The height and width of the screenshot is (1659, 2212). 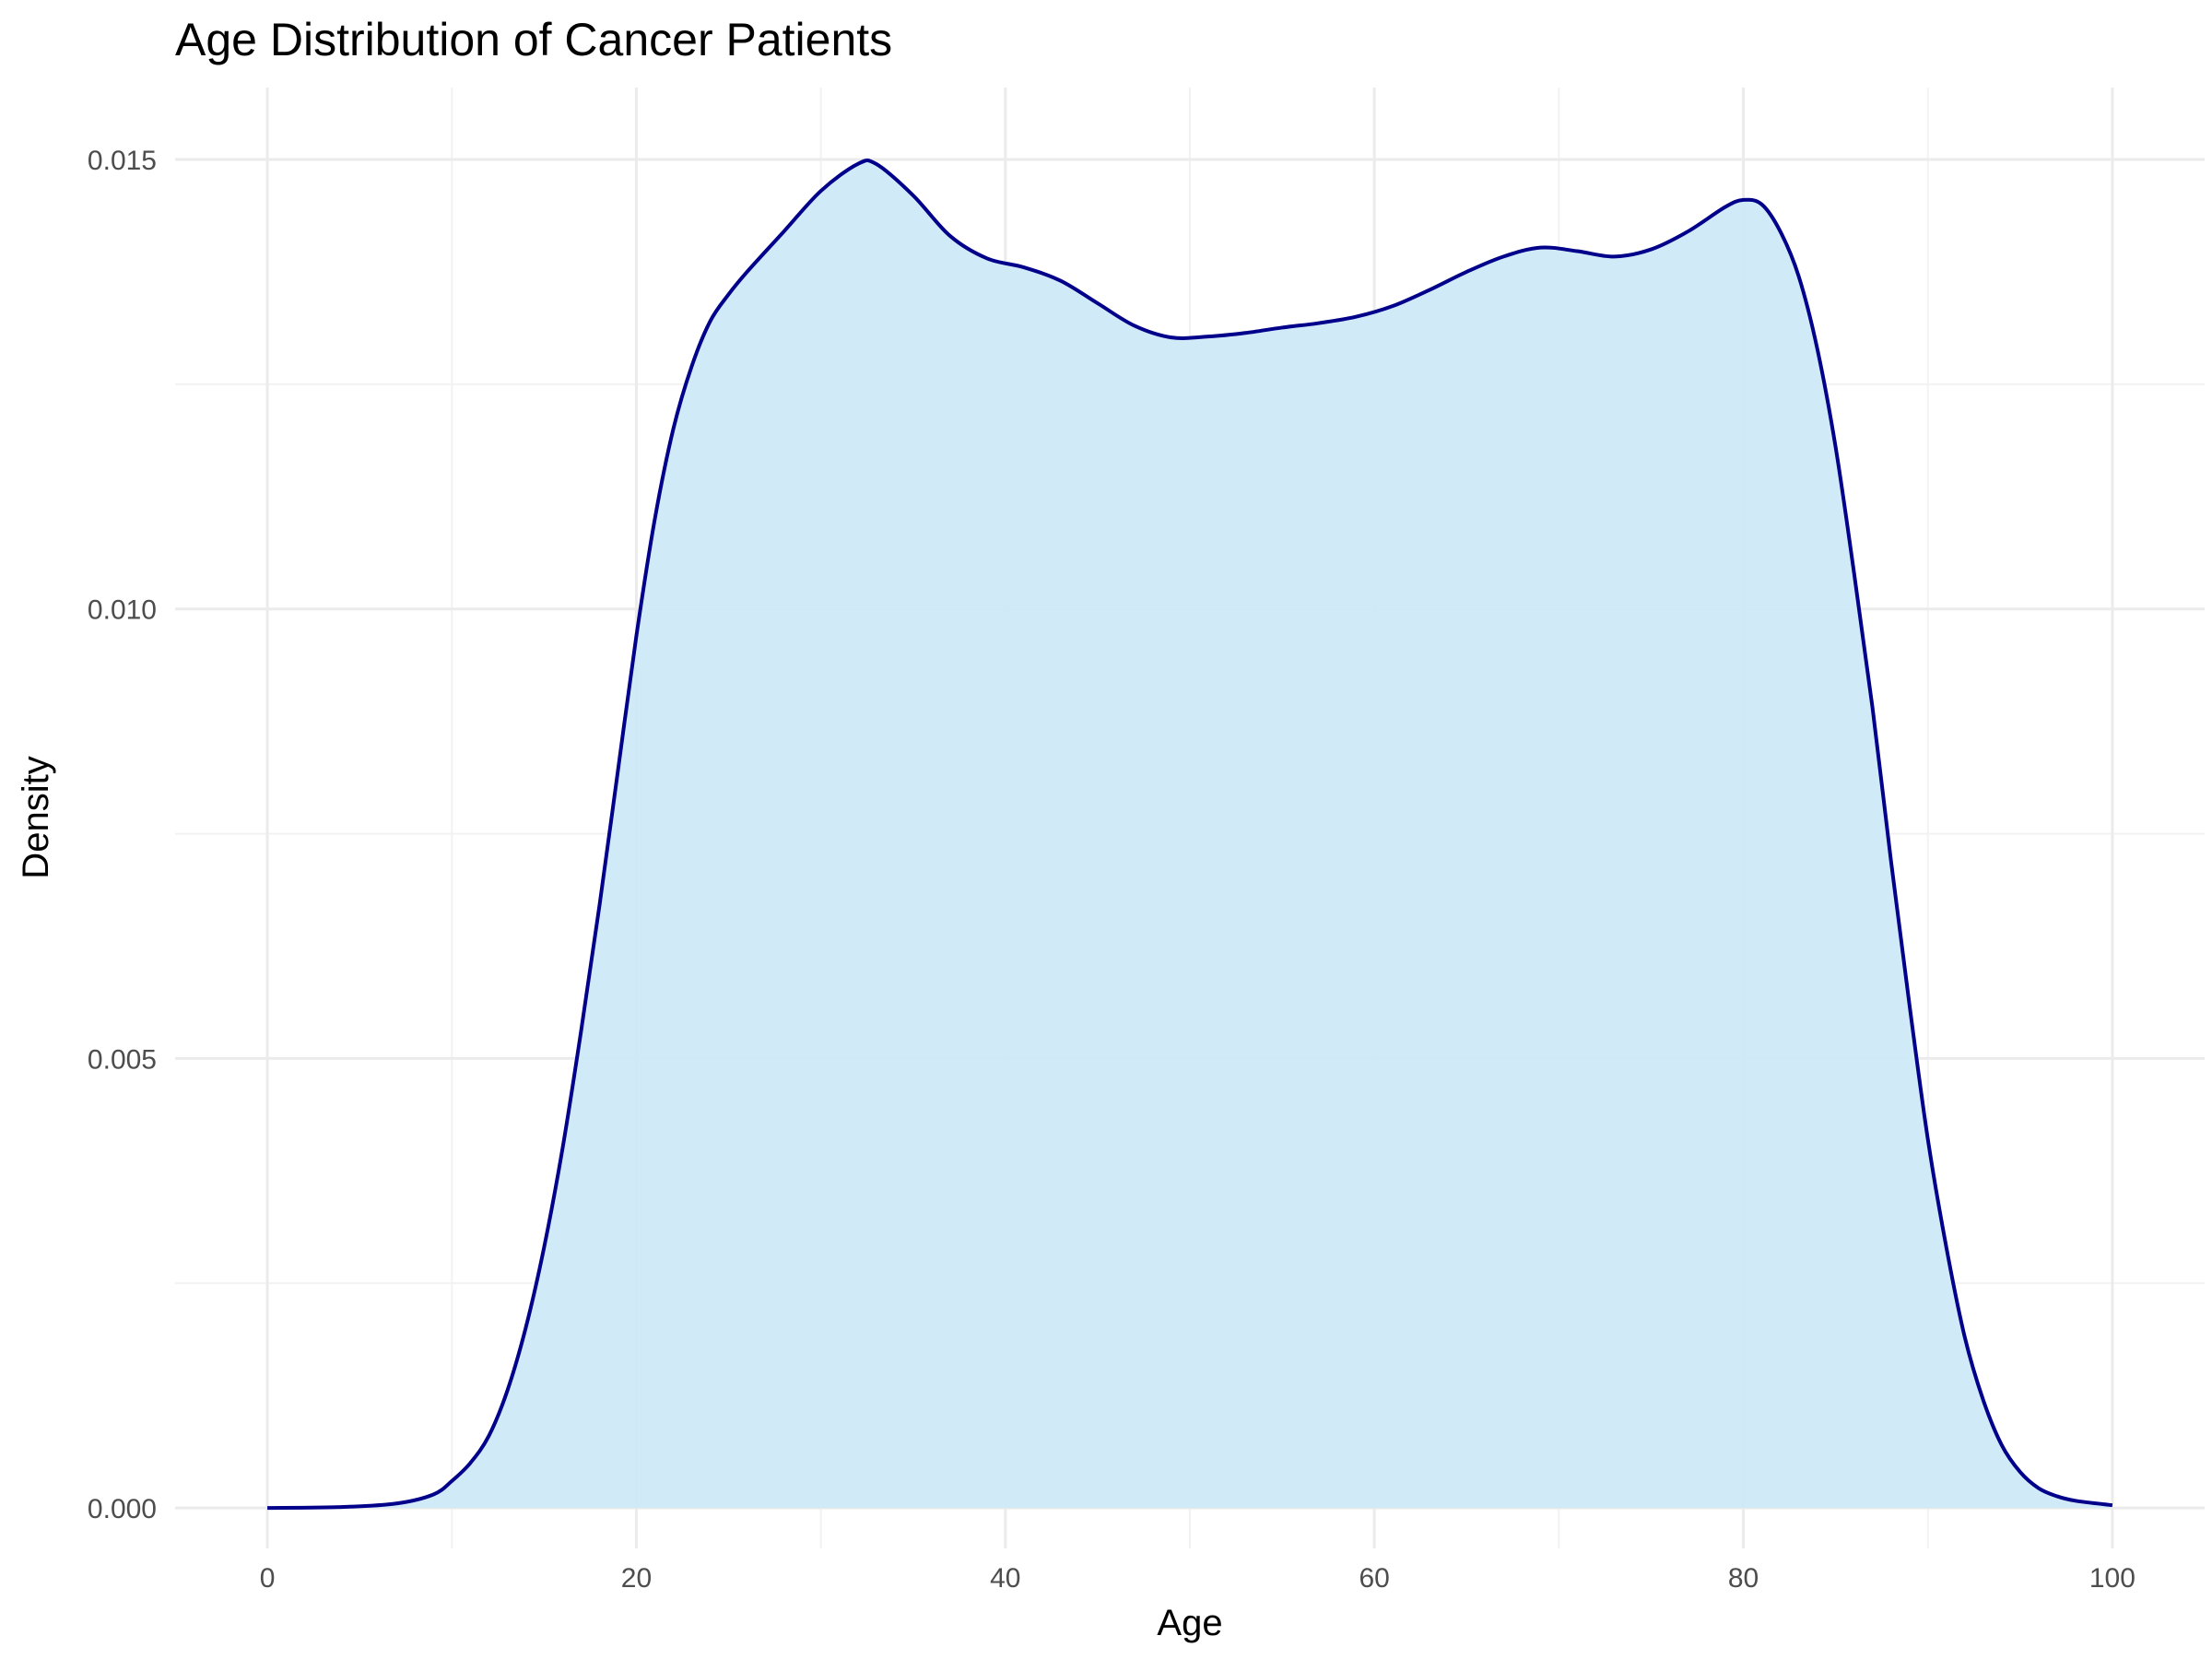 I want to click on y-axis-ticks: 0.000 0.005 0.010 0.015, so click(x=122, y=835).